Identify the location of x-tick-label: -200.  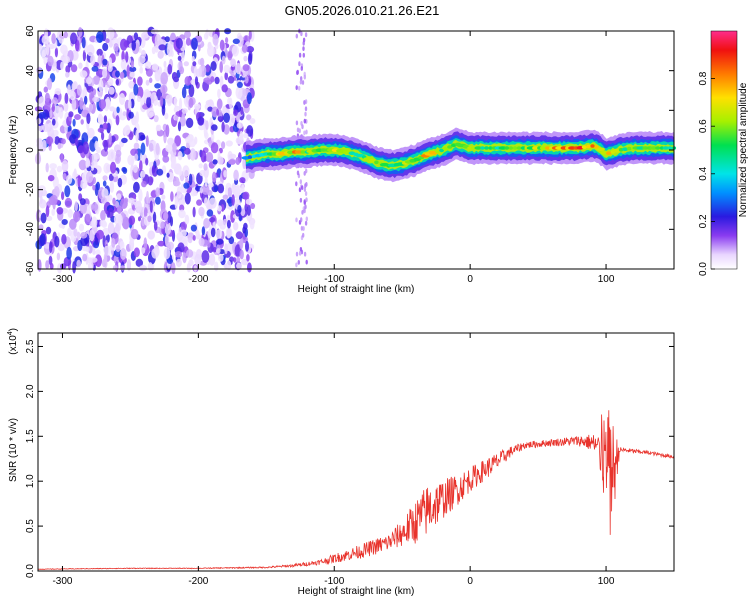
(198, 279).